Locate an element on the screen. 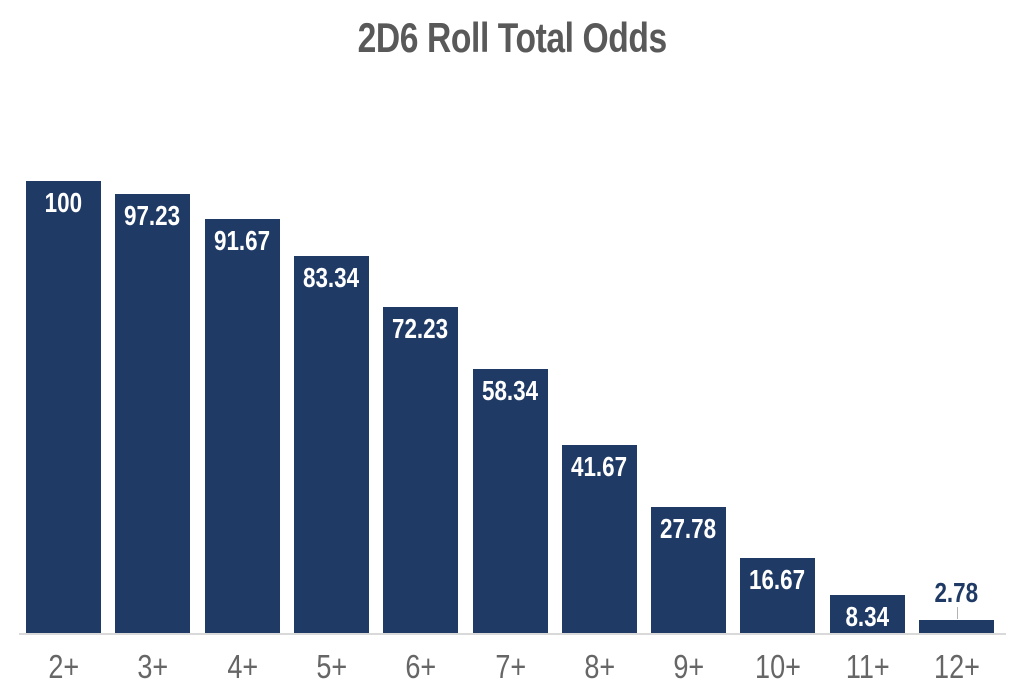 This screenshot has width=1024, height=698. bar-value-label: 16.67 is located at coordinates (777, 580).